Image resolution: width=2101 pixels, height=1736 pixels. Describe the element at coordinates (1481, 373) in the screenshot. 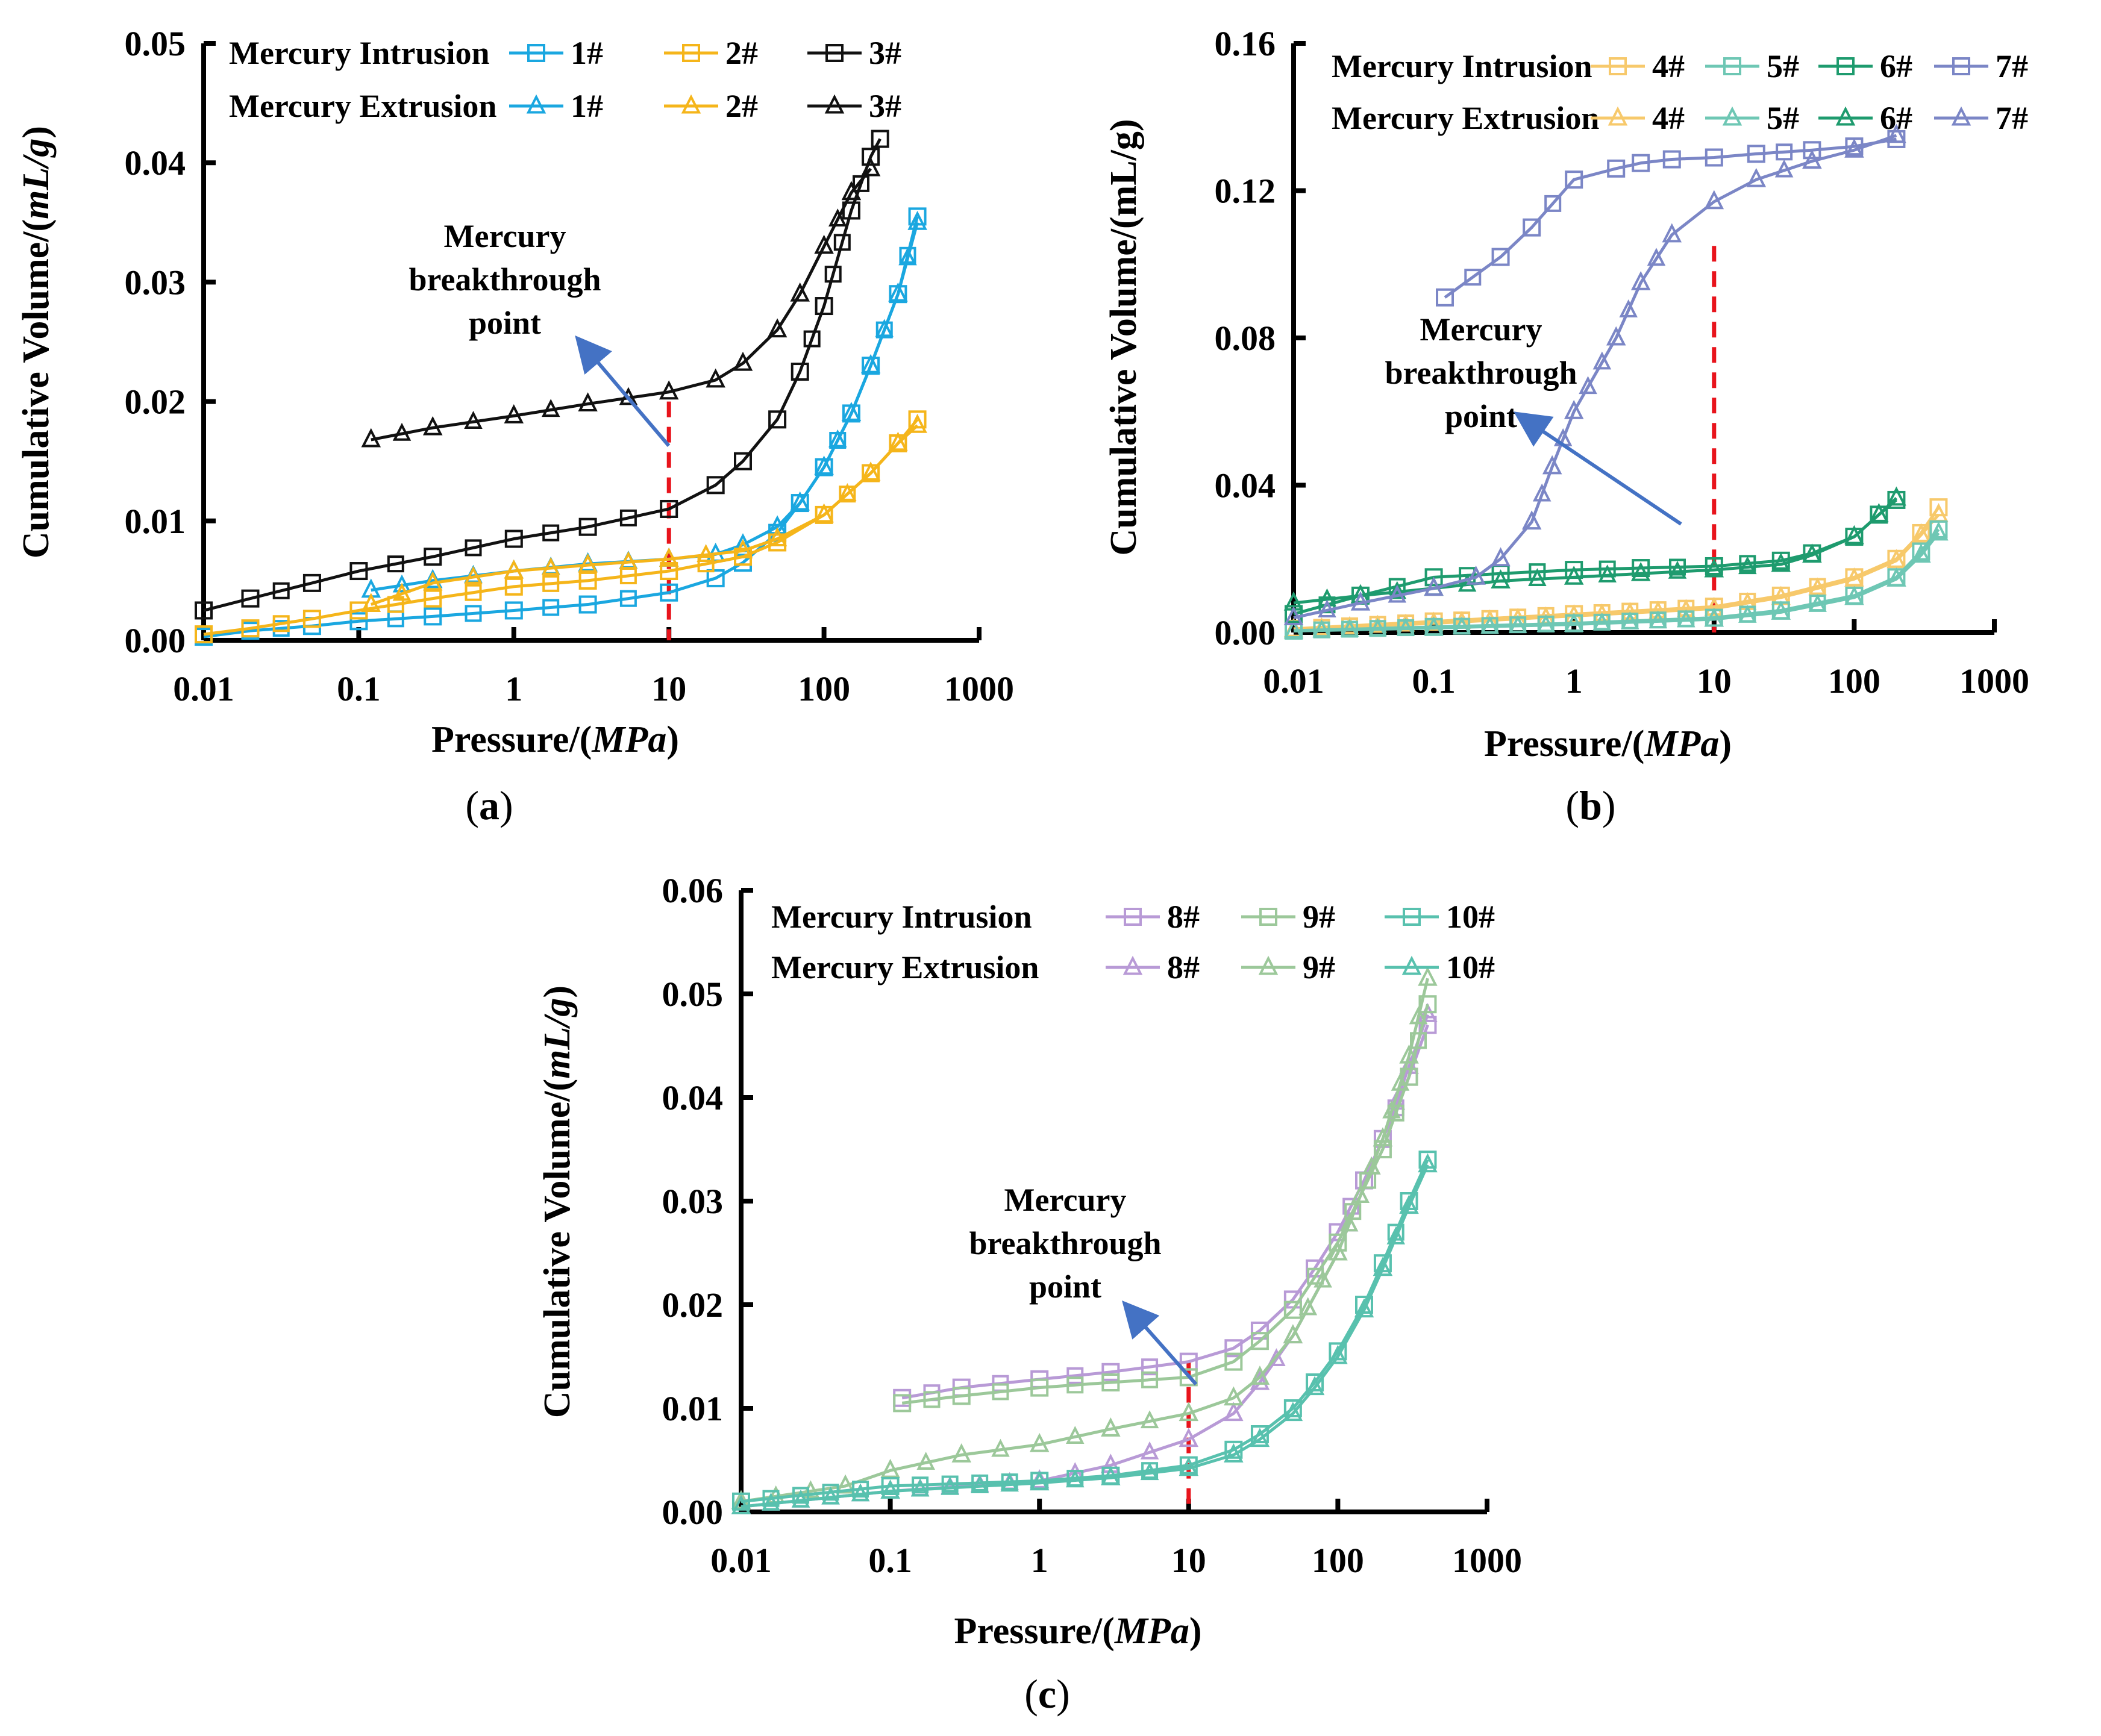

I see `breakthrough-annotation-text: breakthrough` at that location.